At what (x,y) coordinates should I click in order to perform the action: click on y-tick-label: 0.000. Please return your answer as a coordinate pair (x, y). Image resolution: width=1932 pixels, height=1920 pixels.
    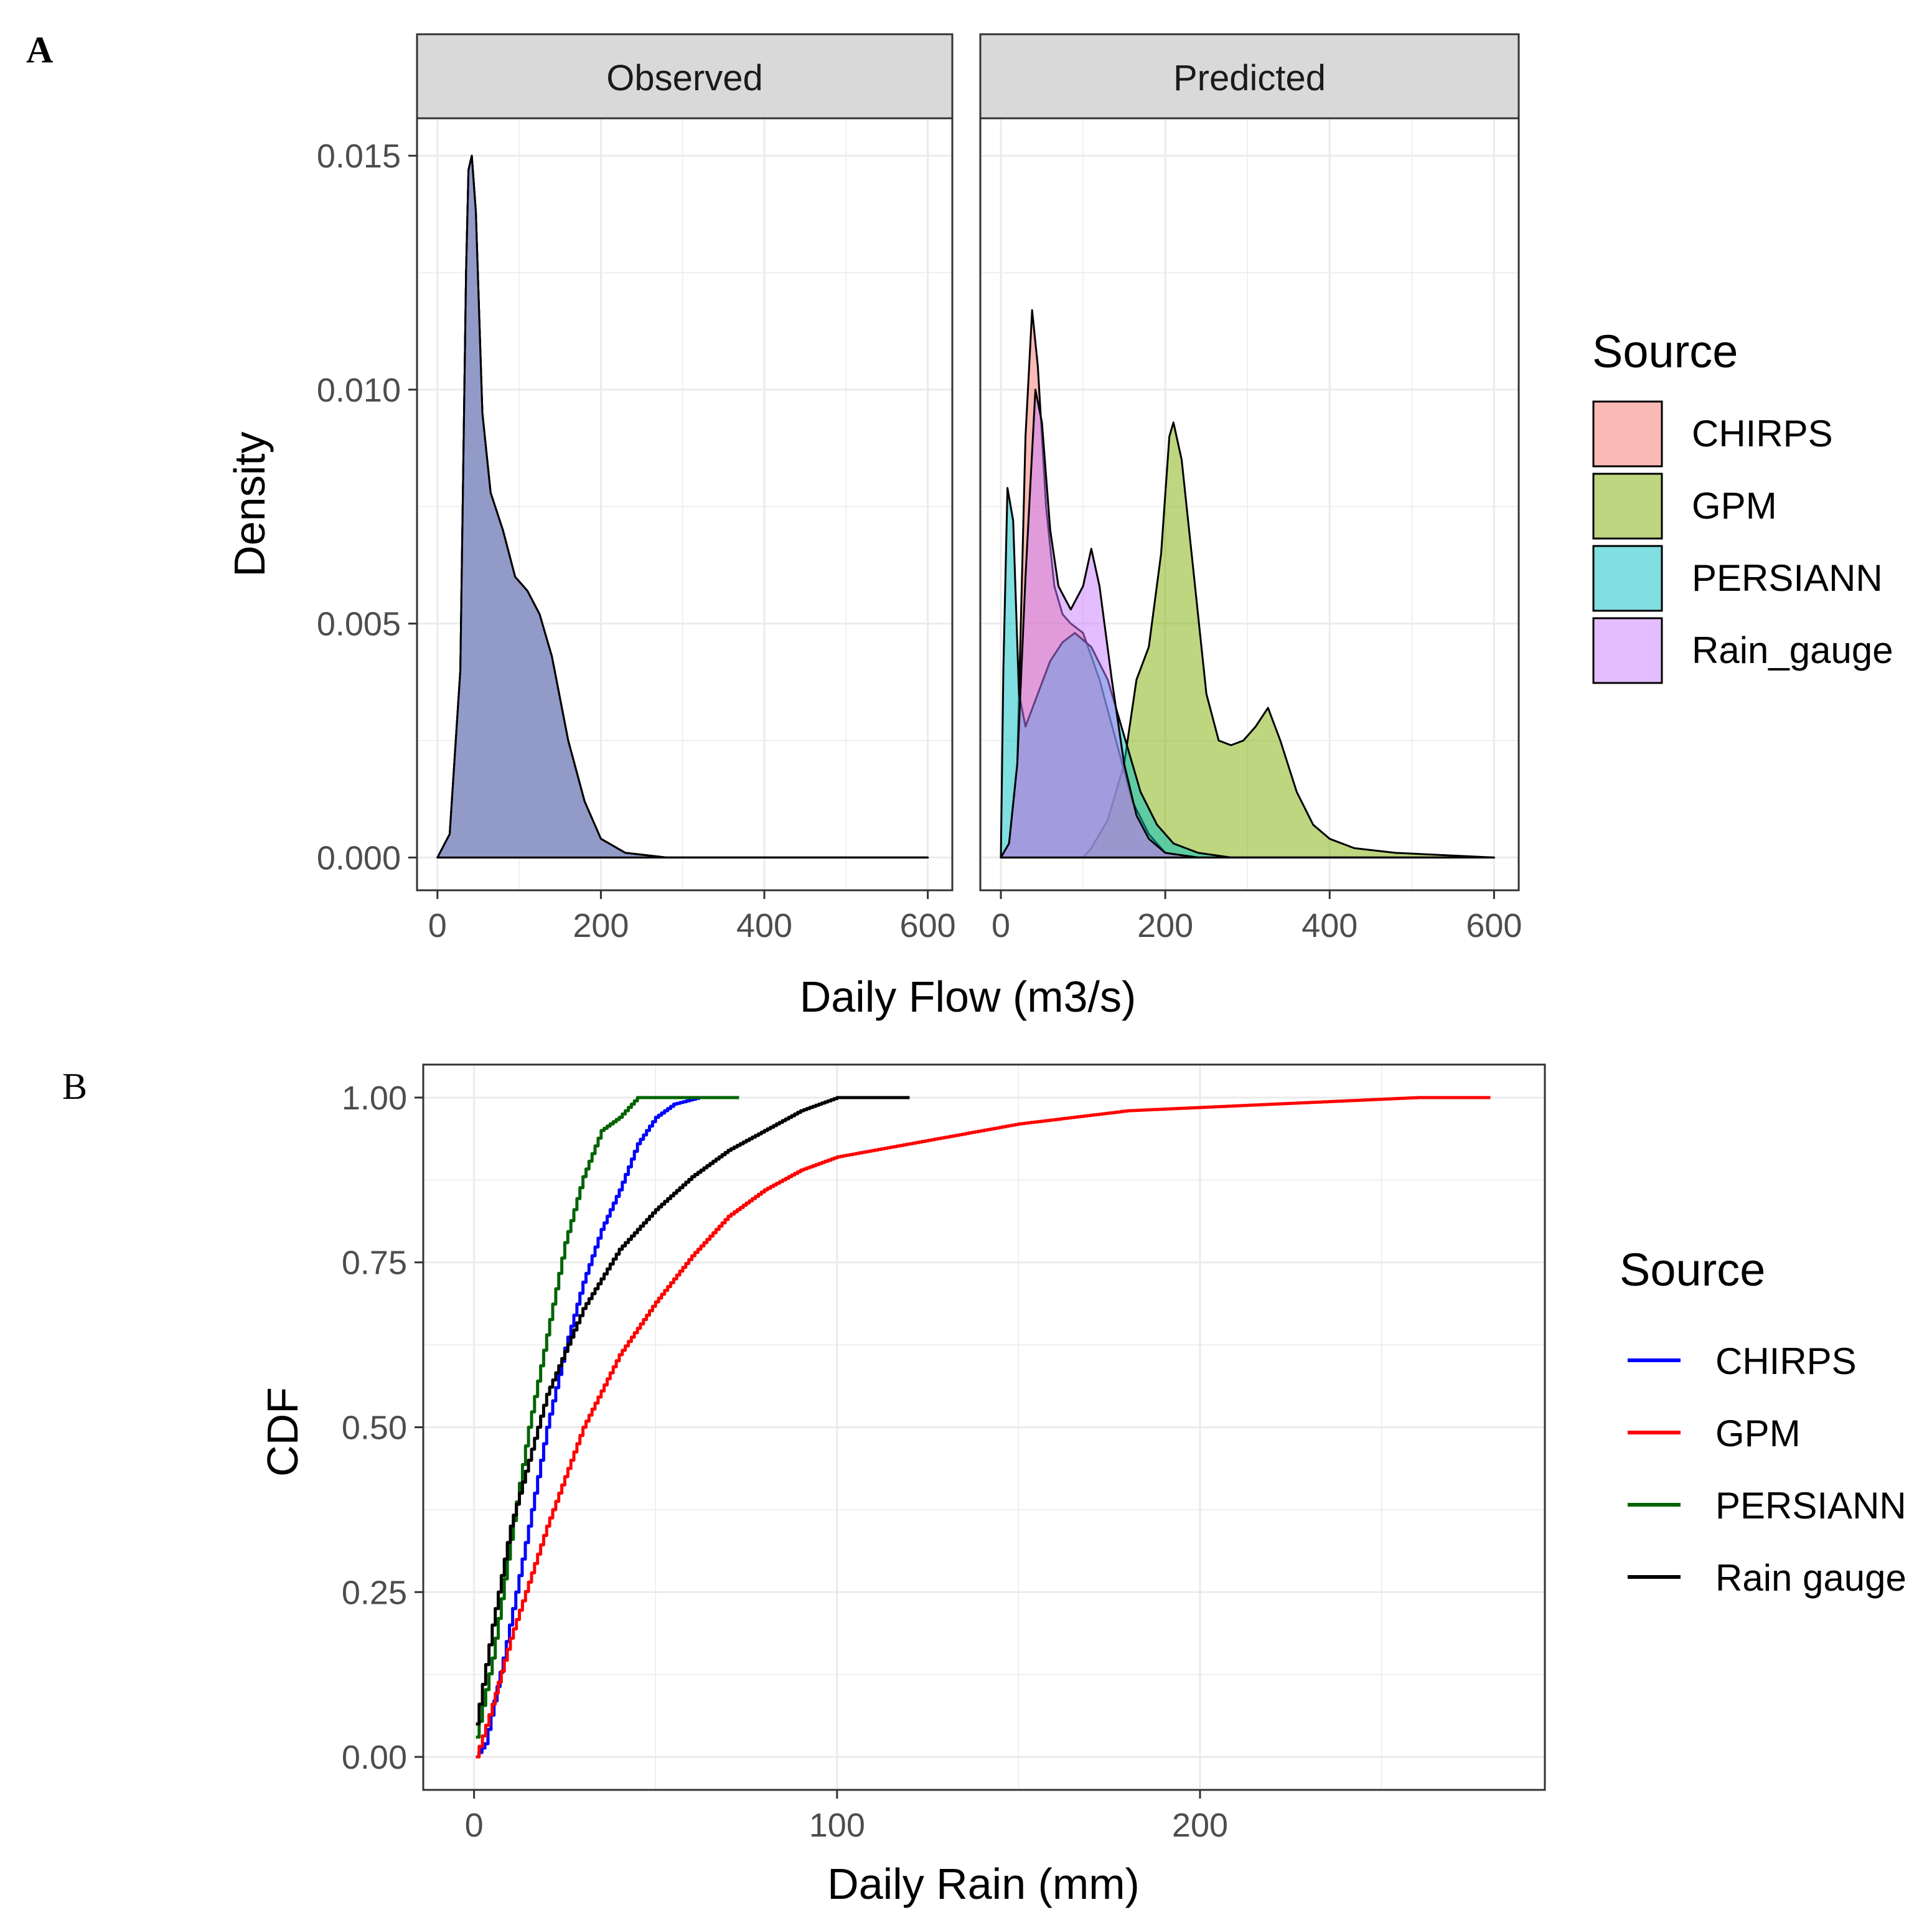
    Looking at the image, I should click on (359, 858).